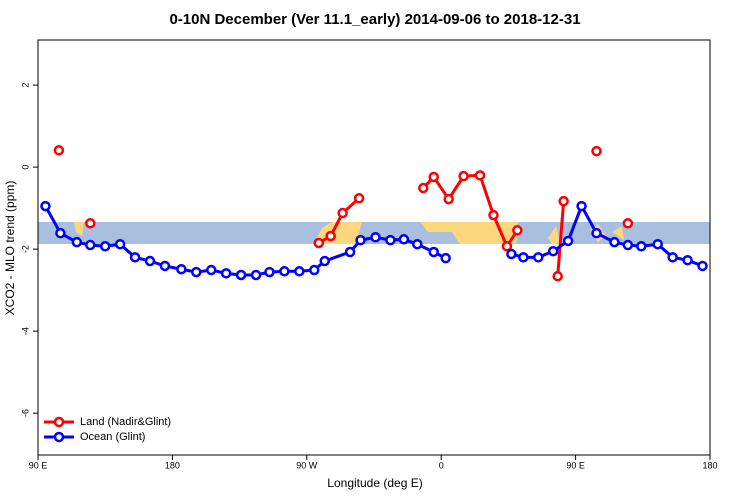 The height and width of the screenshot is (500, 750). Describe the element at coordinates (112, 437) in the screenshot. I see `legend-label: Ocean (Glint)` at that location.